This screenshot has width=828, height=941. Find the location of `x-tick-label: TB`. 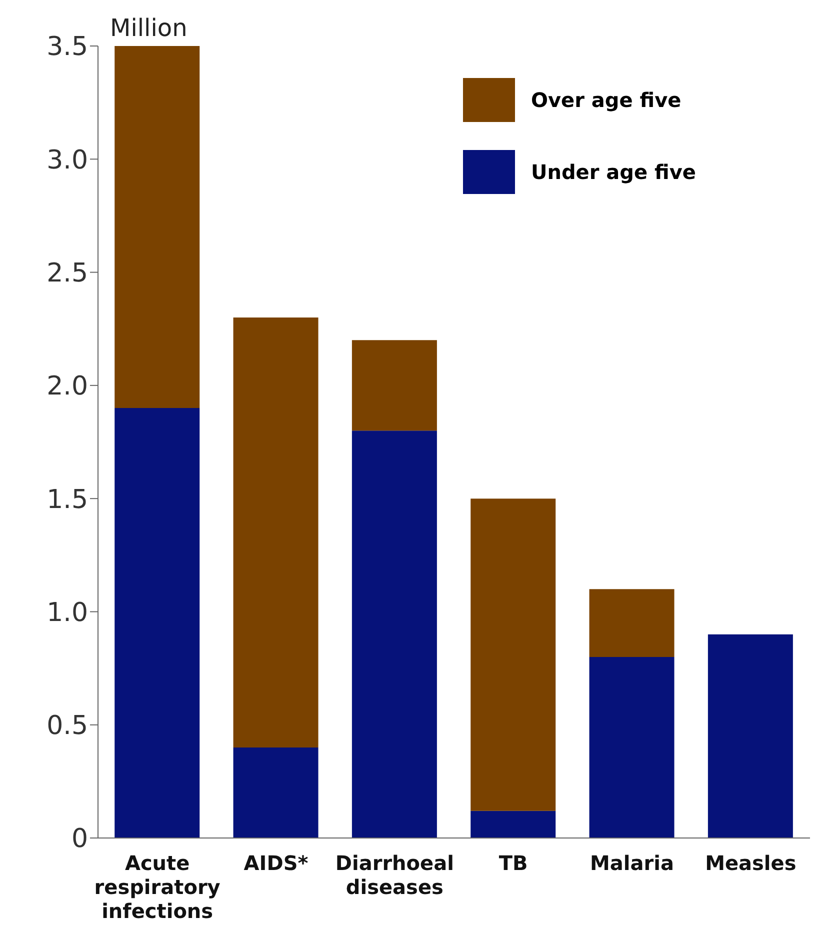

x-tick-label: TB is located at coordinates (513, 863).